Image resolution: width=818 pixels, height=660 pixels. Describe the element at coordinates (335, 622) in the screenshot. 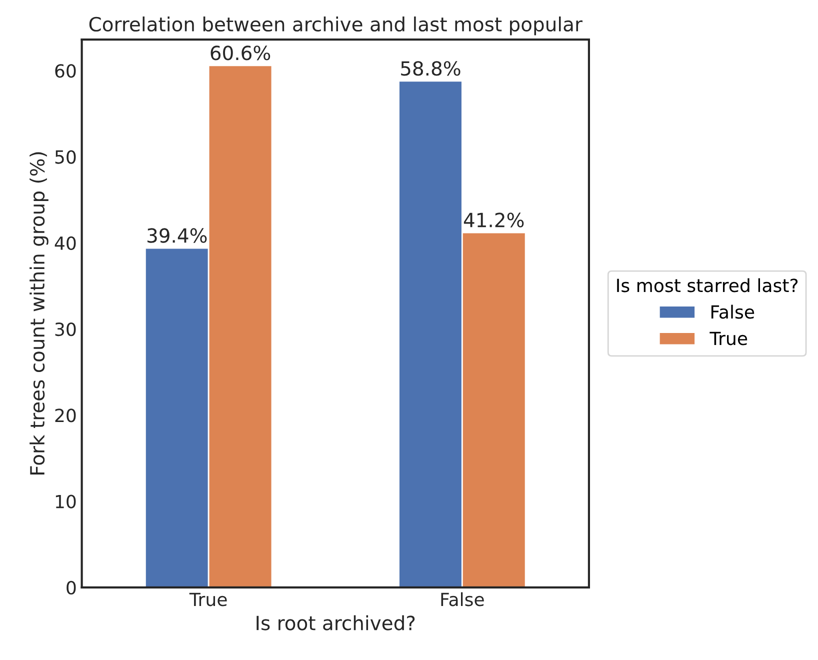

I see `x-axis-title: Is root archived?` at that location.